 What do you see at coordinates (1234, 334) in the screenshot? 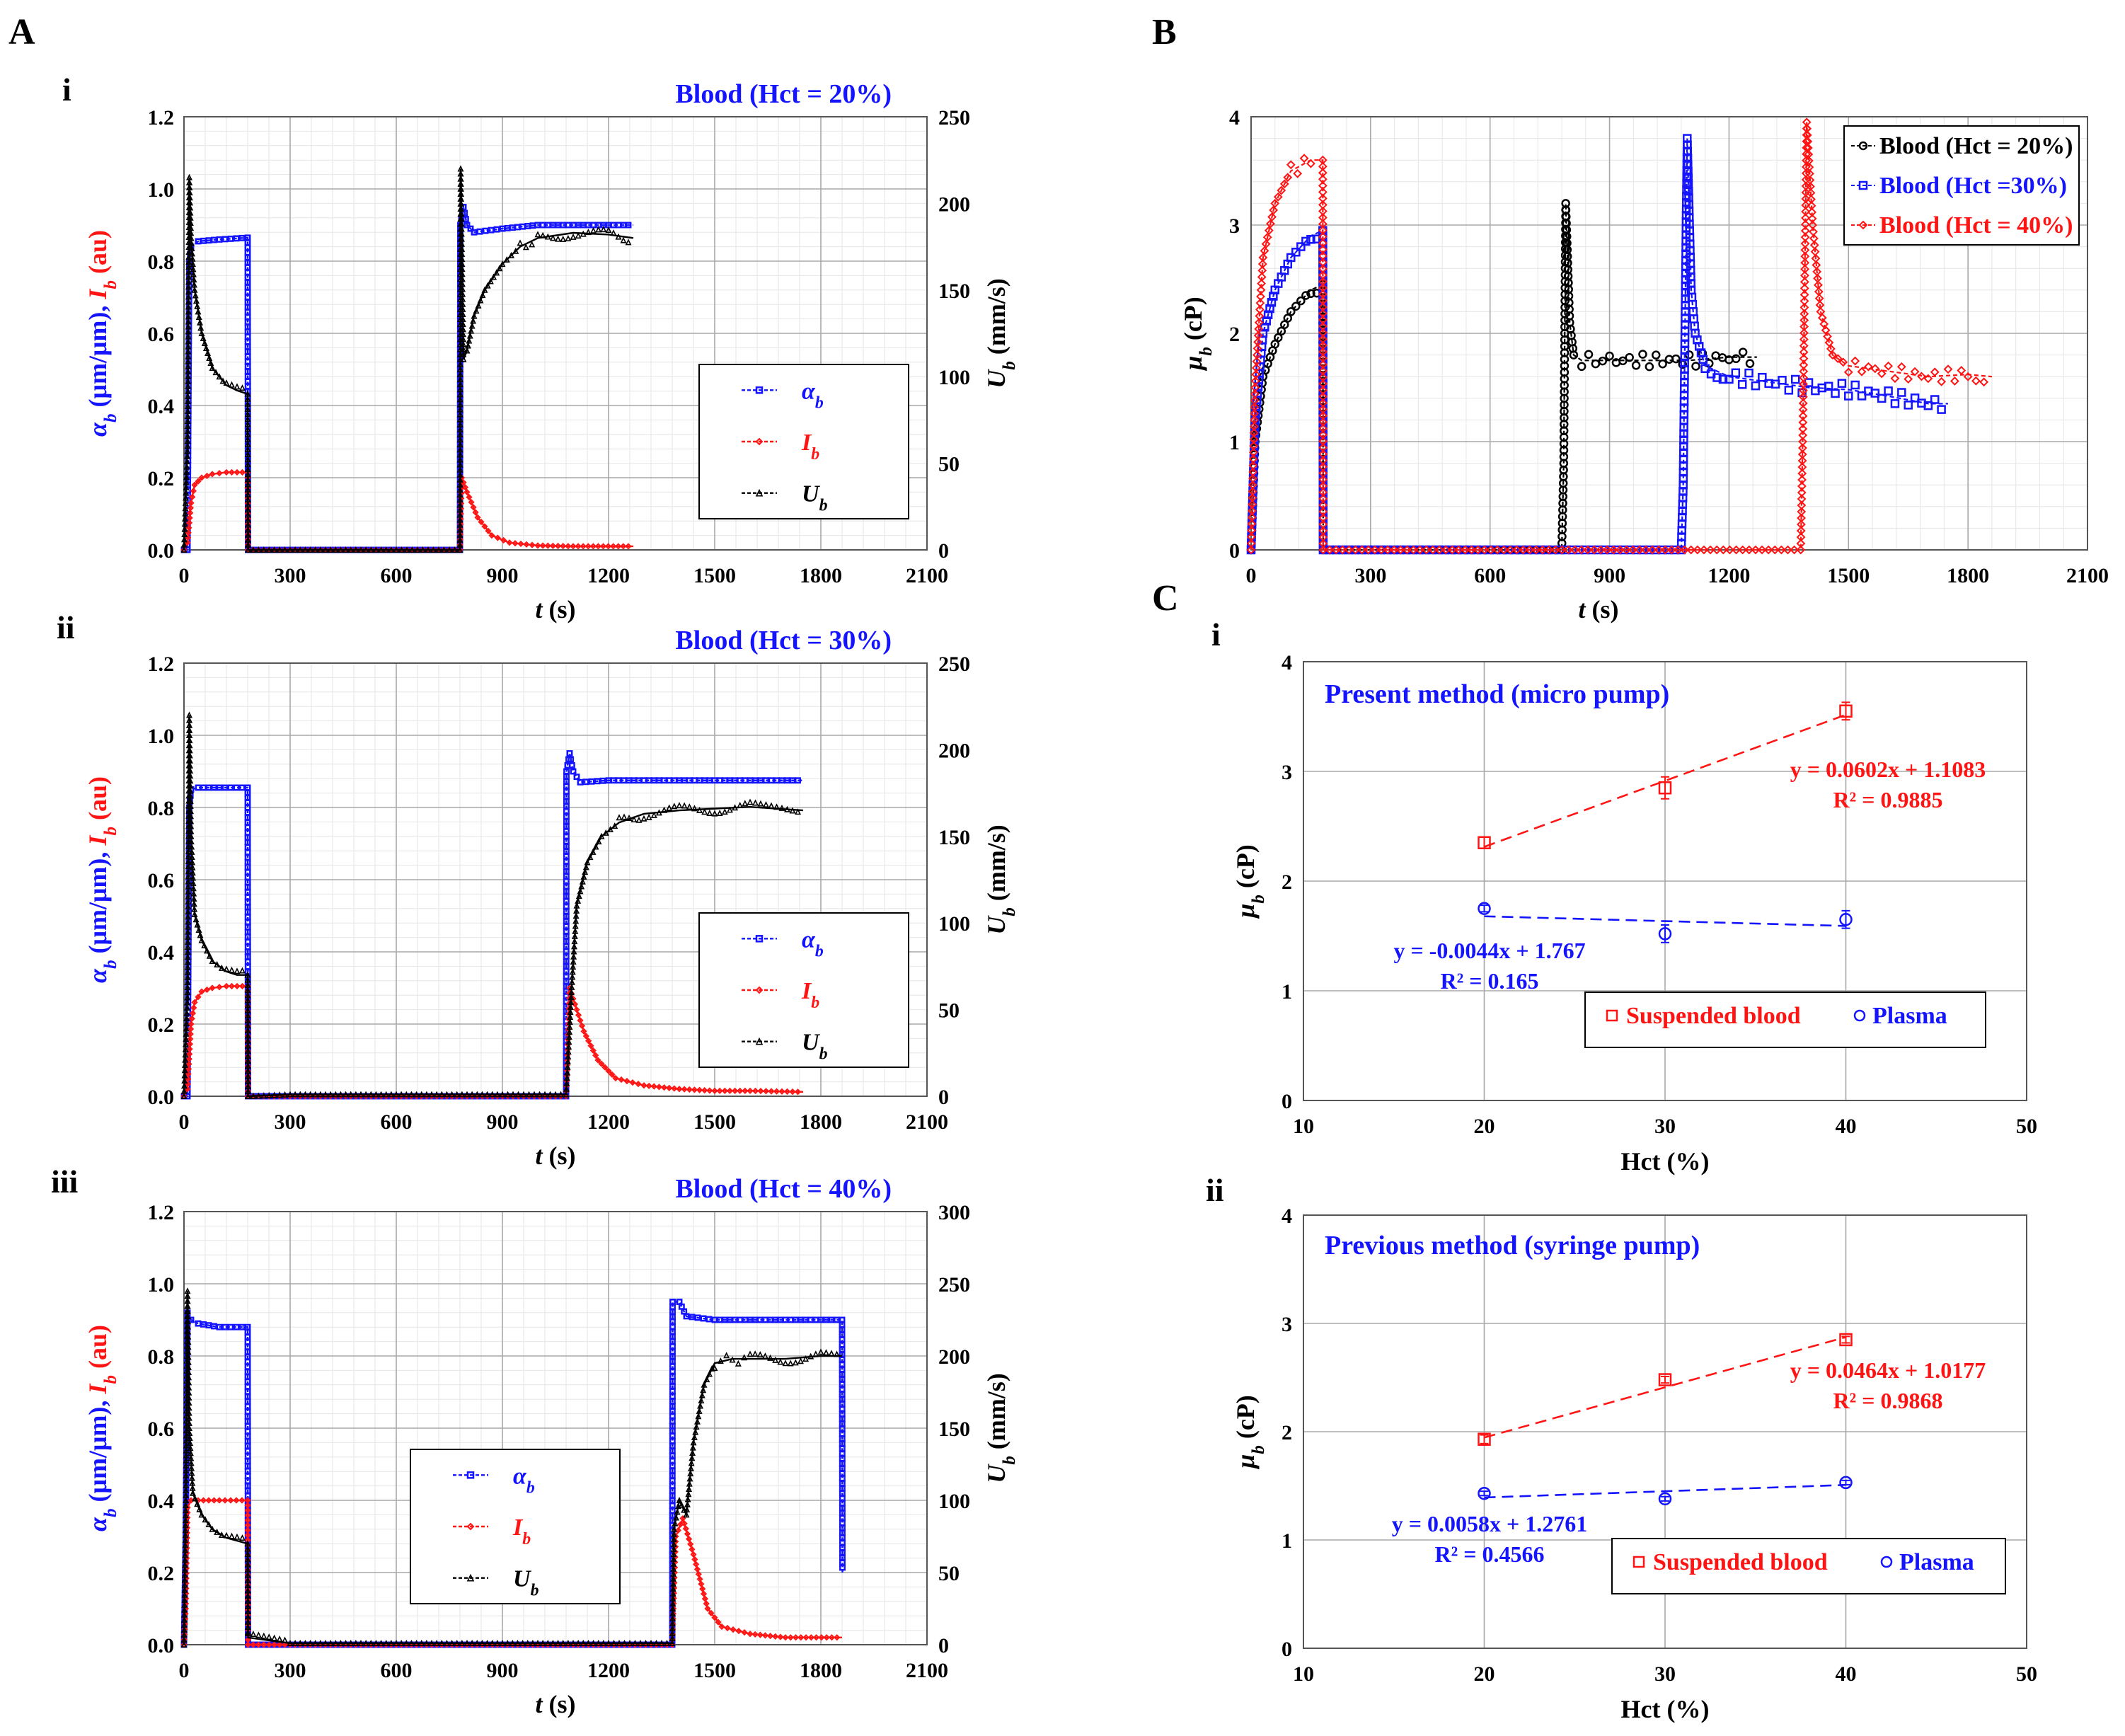
I see `y-tick-label: 2` at bounding box center [1234, 334].